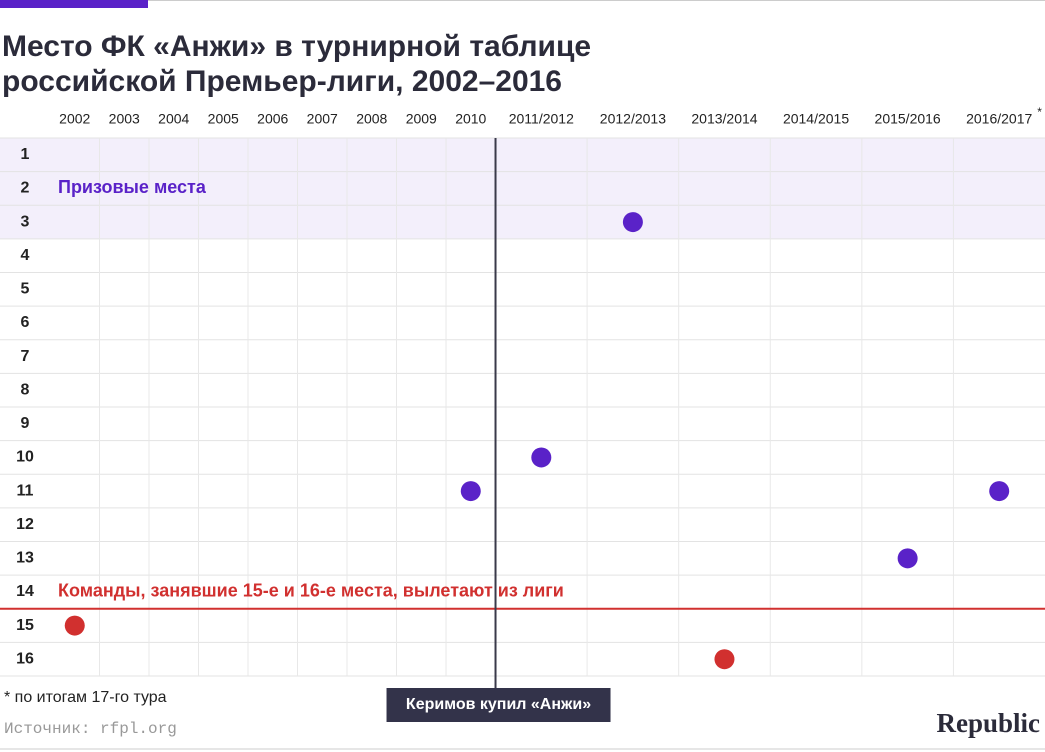  What do you see at coordinates (25, 221) in the screenshot?
I see `y-tick-label: 3` at bounding box center [25, 221].